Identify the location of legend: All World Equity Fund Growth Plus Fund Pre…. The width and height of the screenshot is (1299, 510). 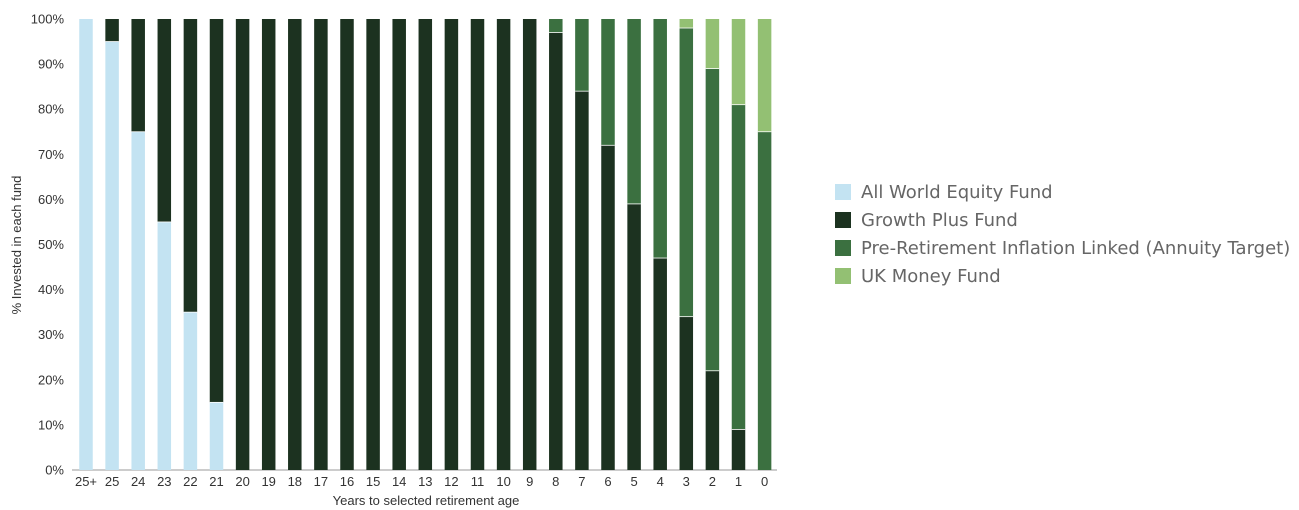
(1062, 234).